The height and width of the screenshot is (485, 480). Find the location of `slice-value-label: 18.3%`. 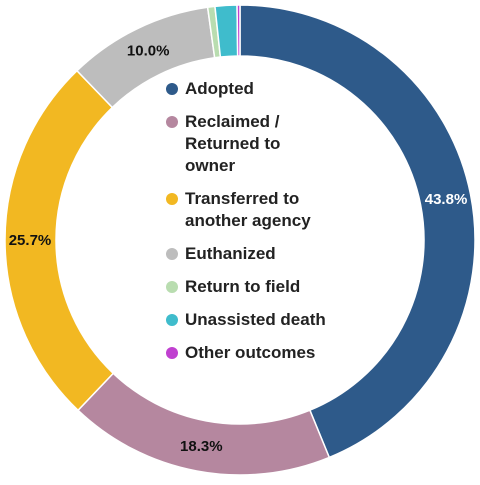

slice-value-label: 18.3% is located at coordinates (201, 446).